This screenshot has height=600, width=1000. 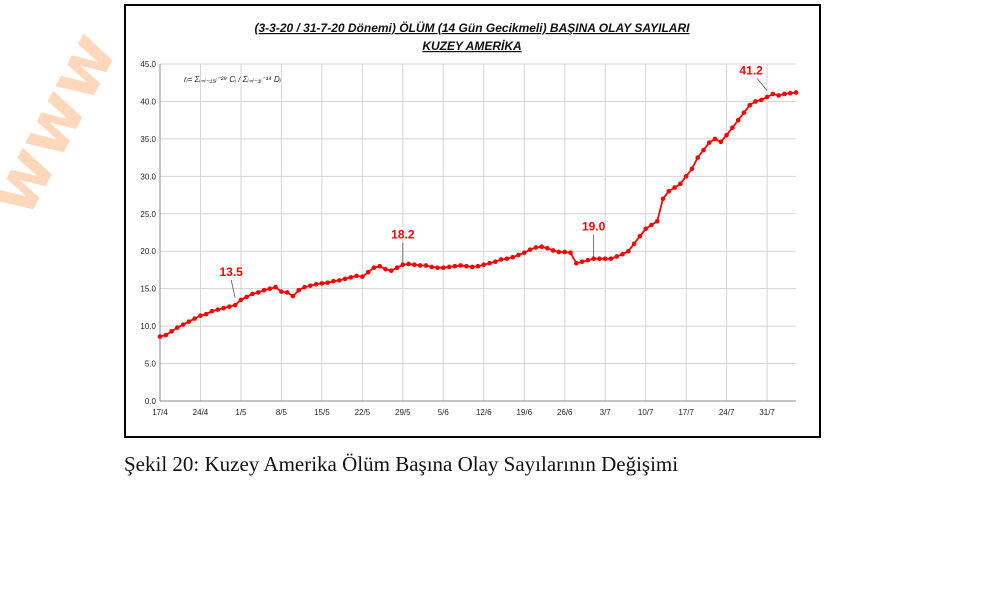 What do you see at coordinates (233, 79) in the screenshot?
I see `formula-text: rᵢ= Σᵢ₌ᵢ₋₁₅ᵢ⁻²⁹ Cᵢ / Σᵢ₌ᵢ₋₁ᵢ⁻¹⁴ Dᵢ` at bounding box center [233, 79].